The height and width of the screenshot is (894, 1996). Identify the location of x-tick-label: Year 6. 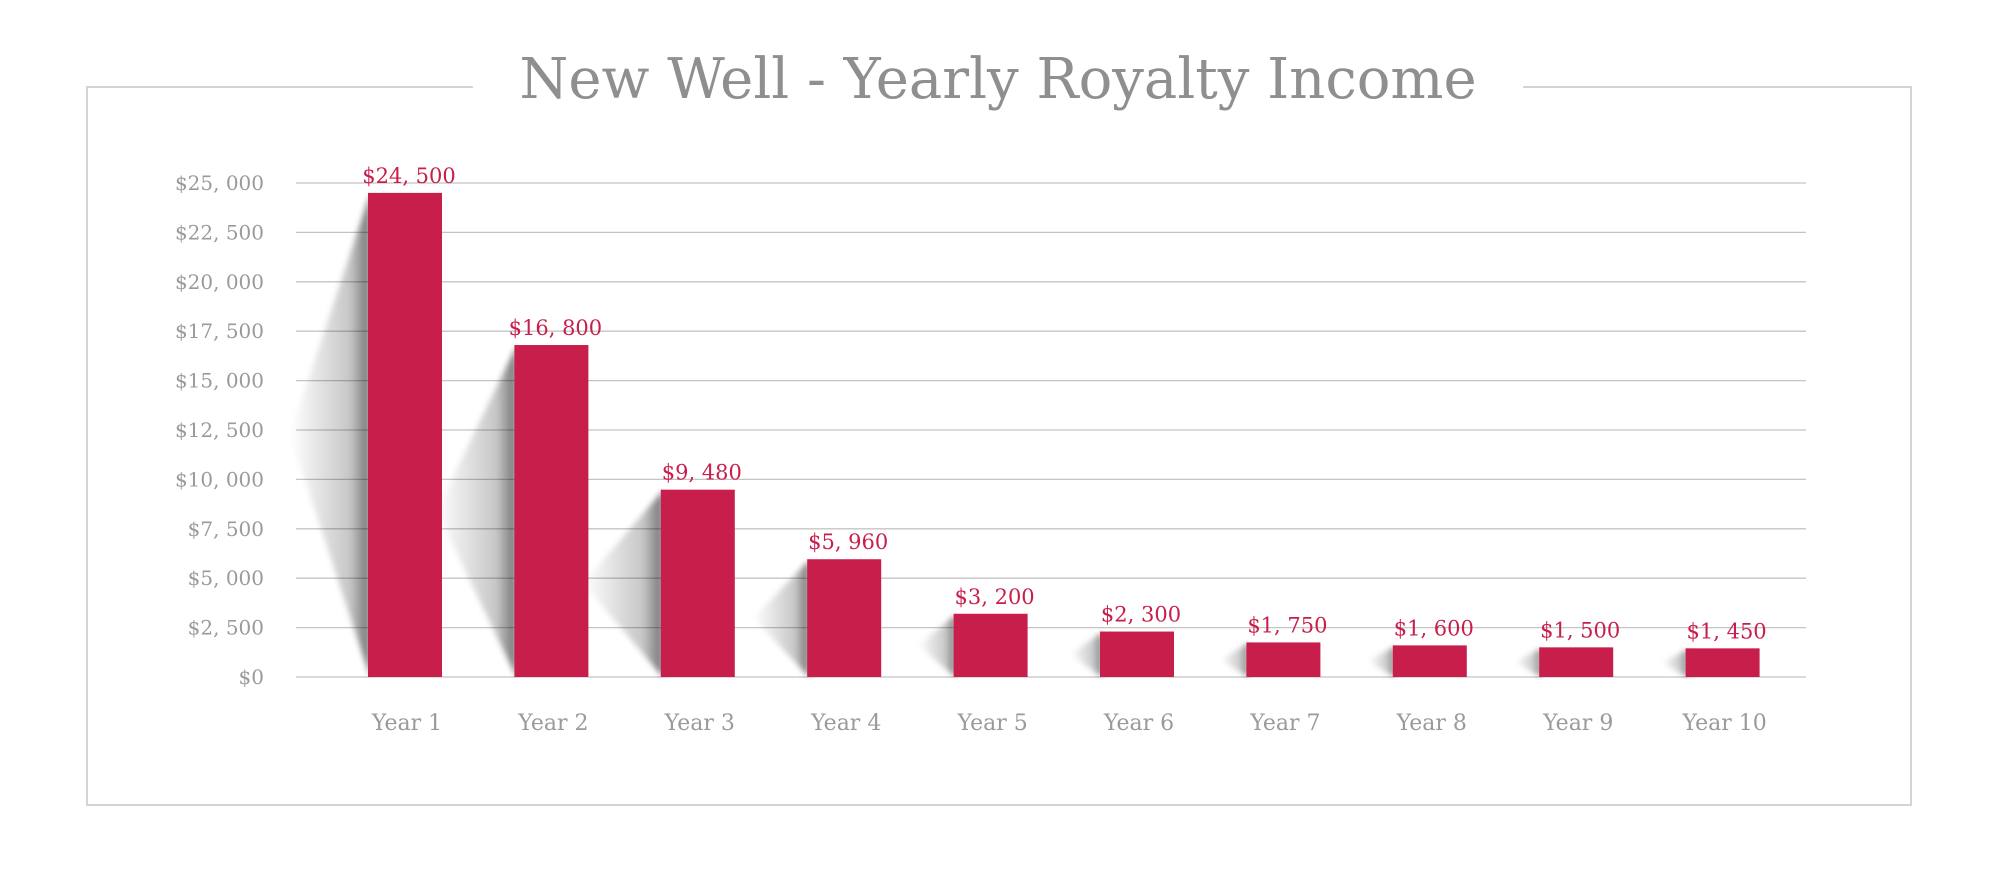
(1138, 723).